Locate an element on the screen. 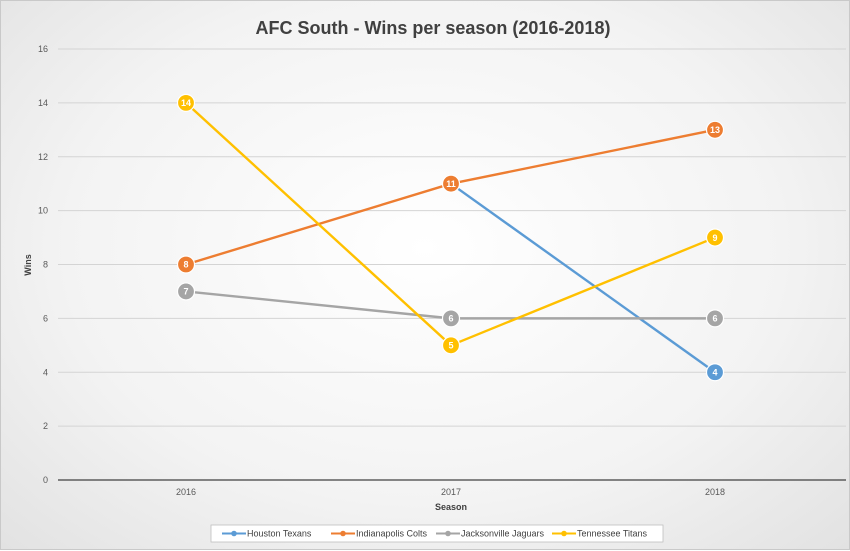  legend-label: Indianapolis Colts is located at coordinates (392, 534).